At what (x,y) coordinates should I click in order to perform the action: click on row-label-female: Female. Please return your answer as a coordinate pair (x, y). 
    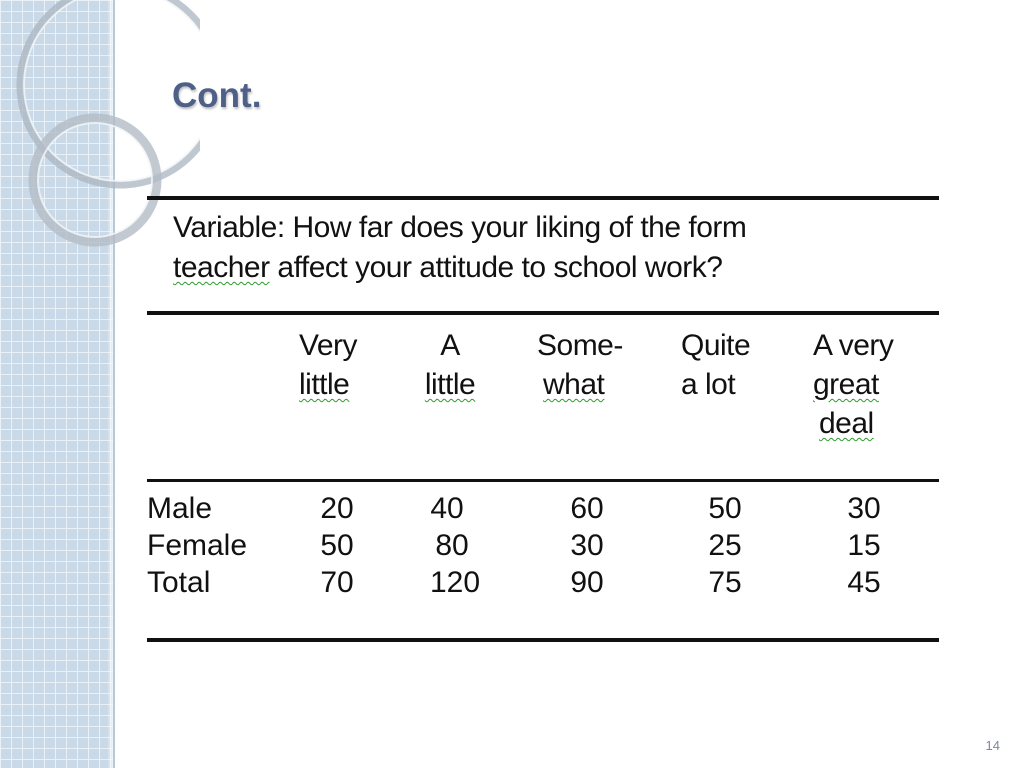
    Looking at the image, I should click on (197, 545).